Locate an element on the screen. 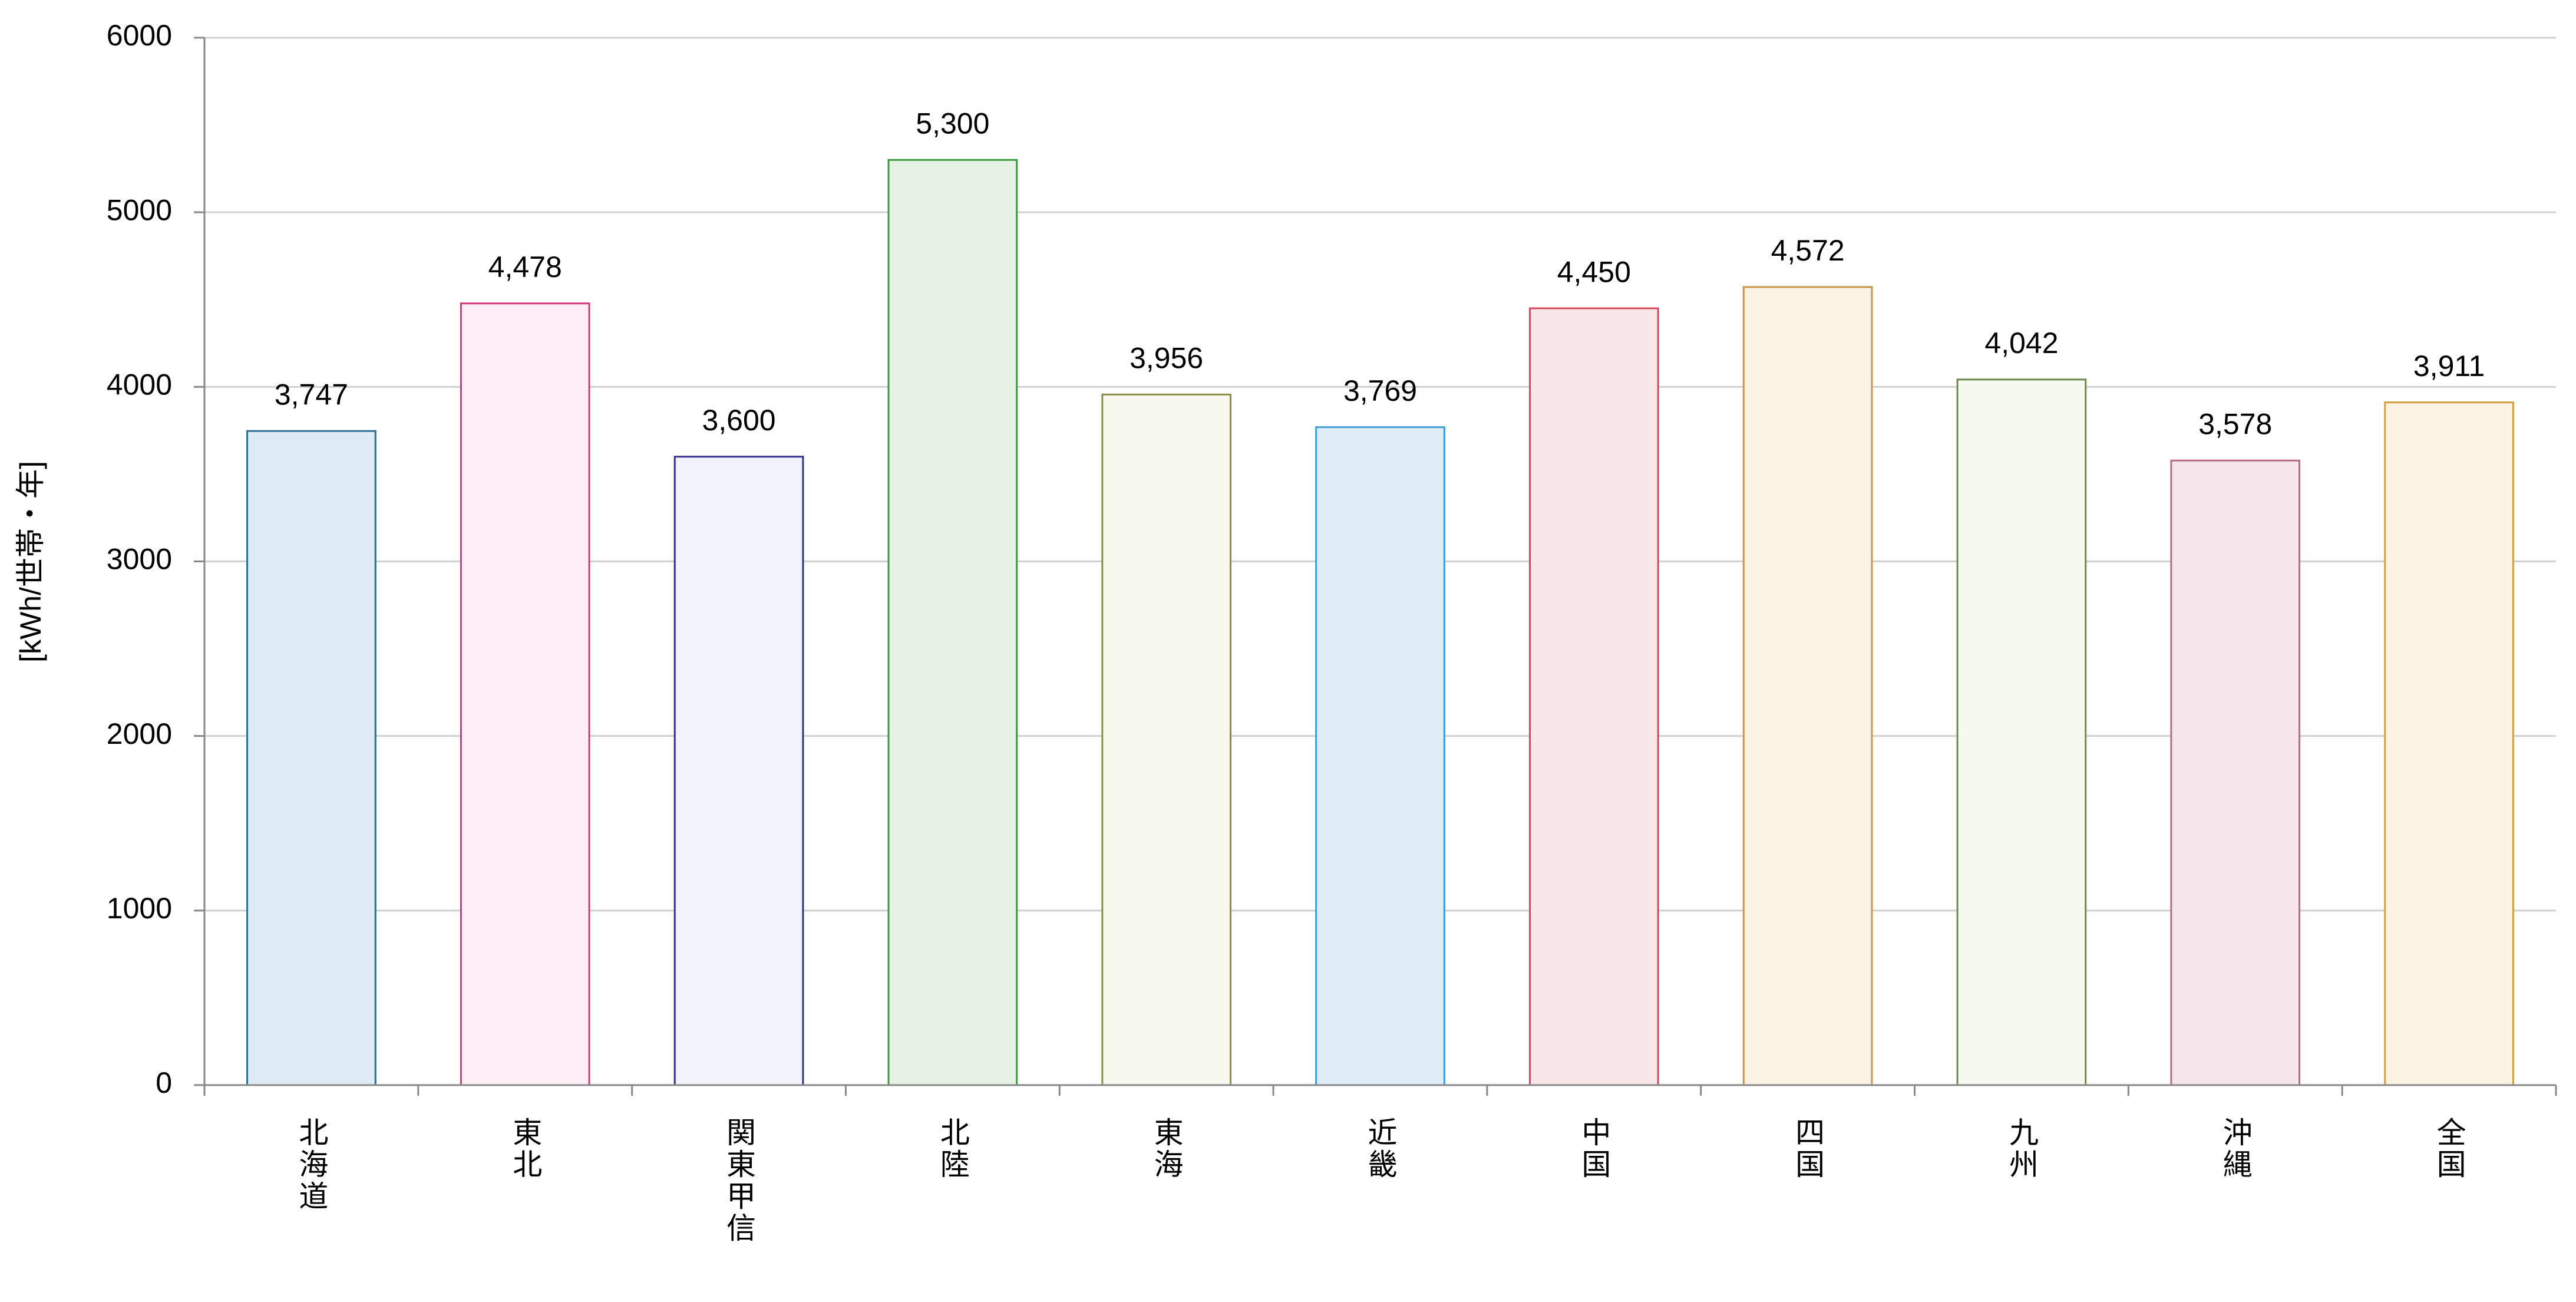 This screenshot has width=2576, height=1302. x-tick-label: 北陸 is located at coordinates (952, 1149).